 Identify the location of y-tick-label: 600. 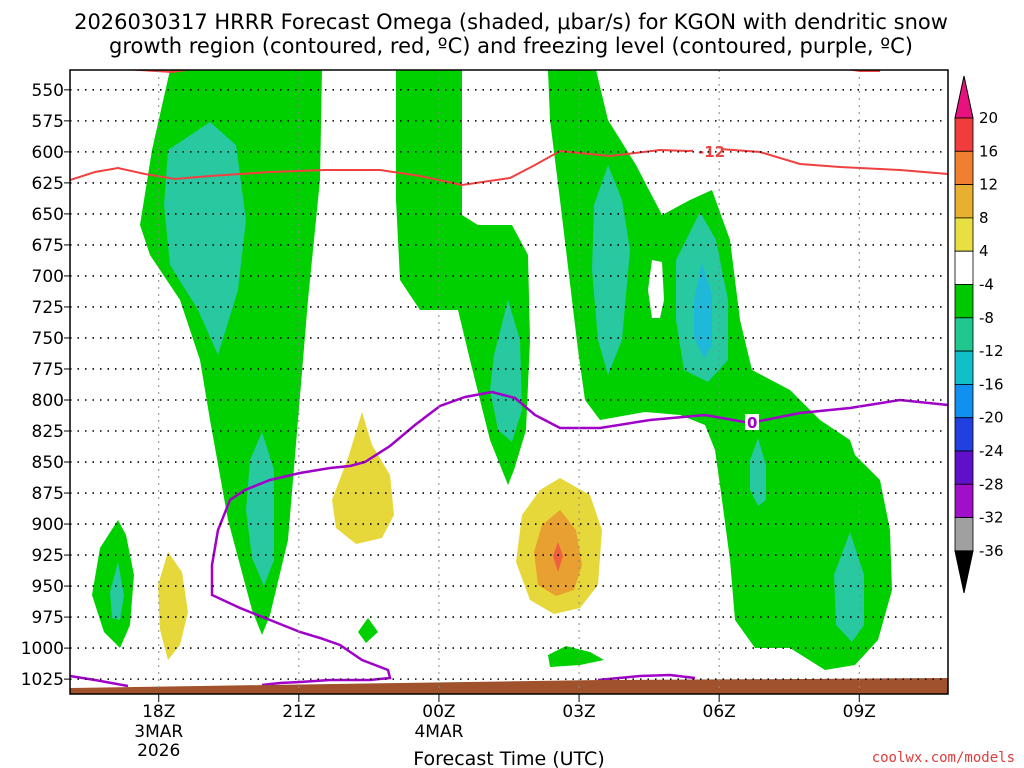
(48, 153).